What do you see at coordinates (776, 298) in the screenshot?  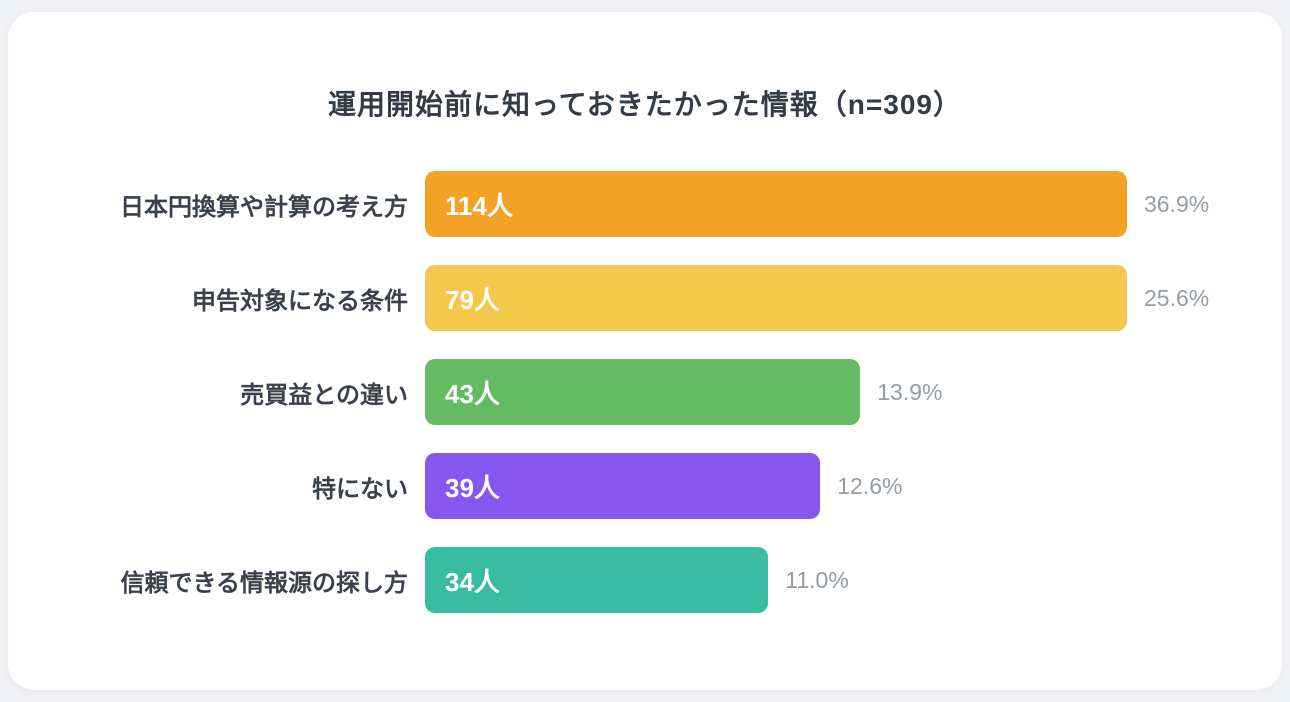 I see `bar: 79人` at bounding box center [776, 298].